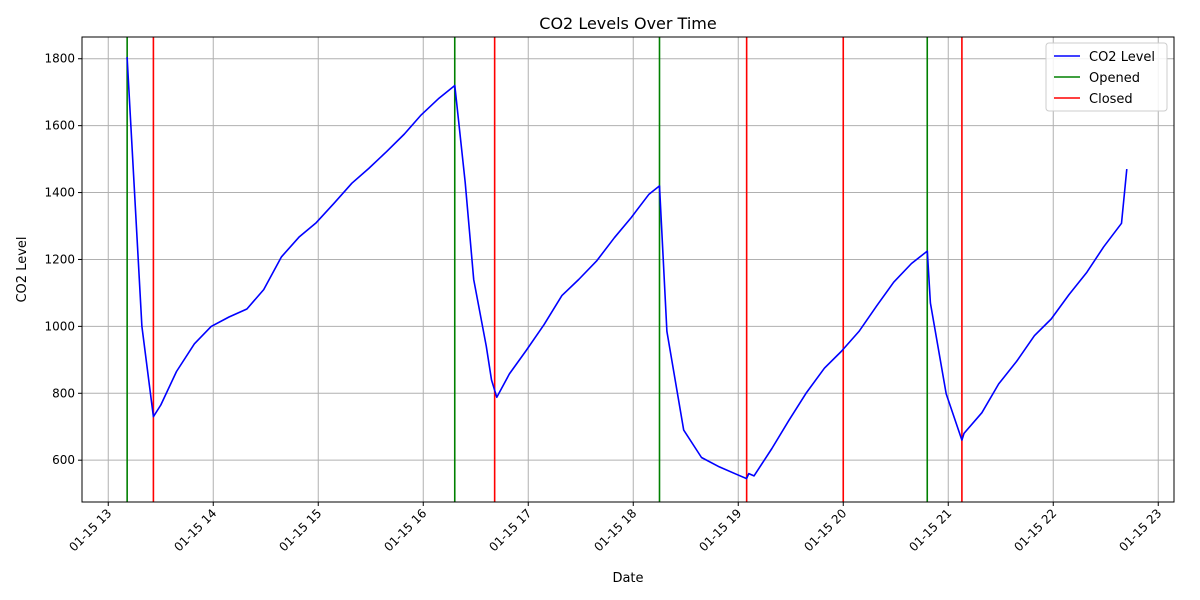  Describe the element at coordinates (1035, 530) in the screenshot. I see `x-tick-label: 01-15 22` at that location.